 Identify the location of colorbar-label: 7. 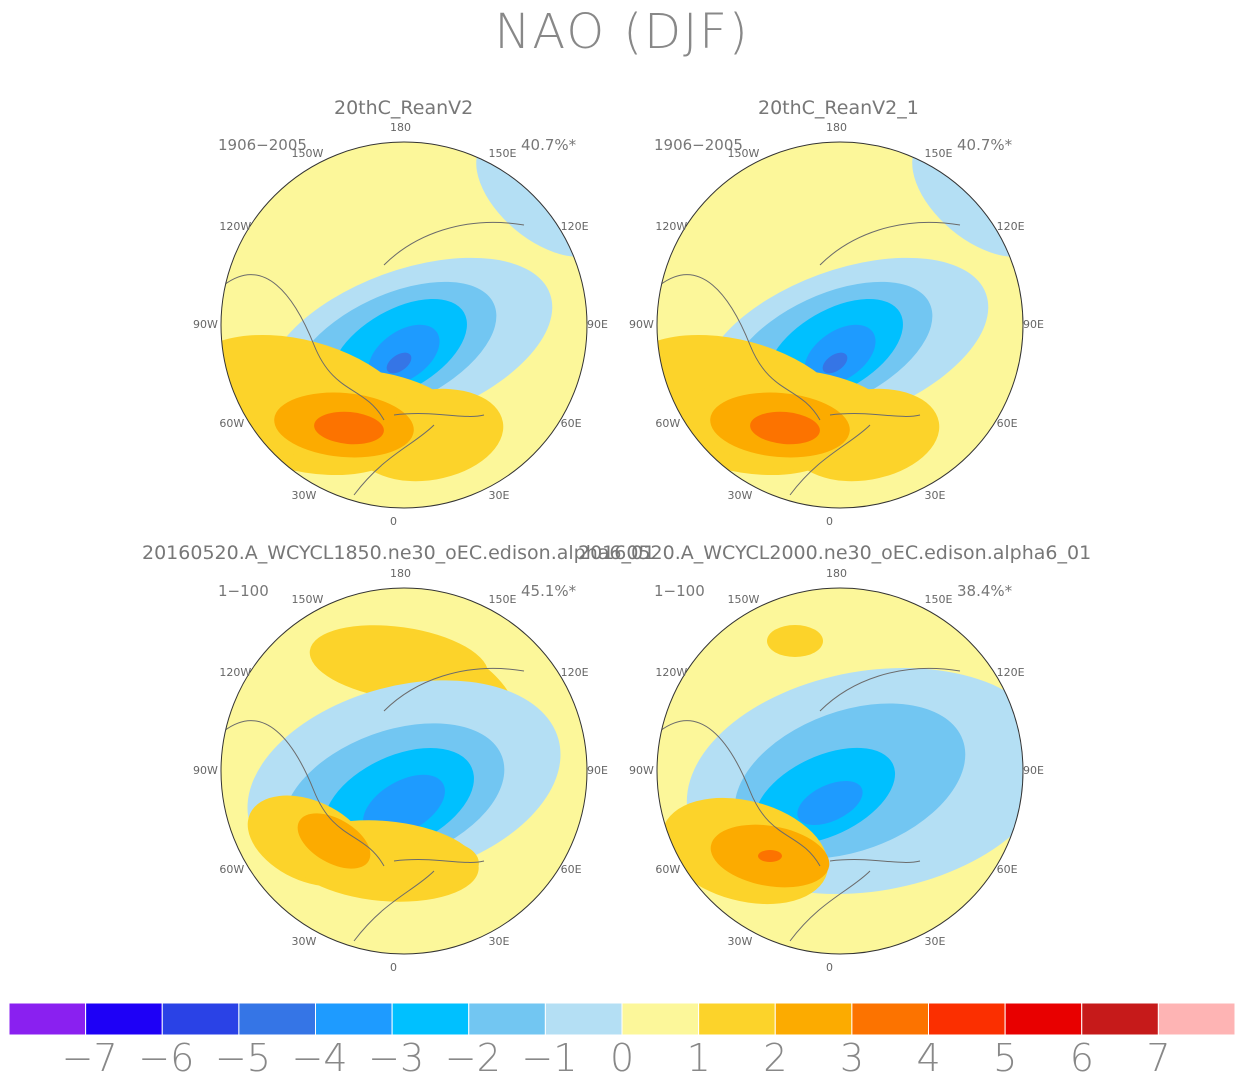
(1158, 1058).